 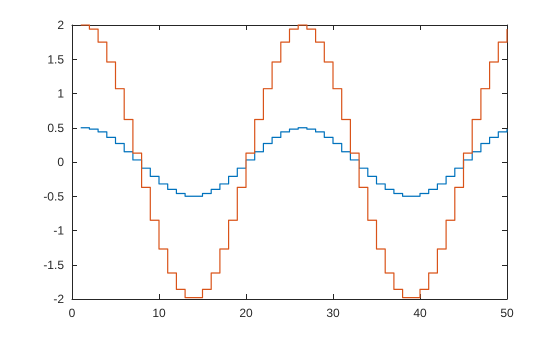 I want to click on x-tick-label: 50, so click(x=507, y=313).